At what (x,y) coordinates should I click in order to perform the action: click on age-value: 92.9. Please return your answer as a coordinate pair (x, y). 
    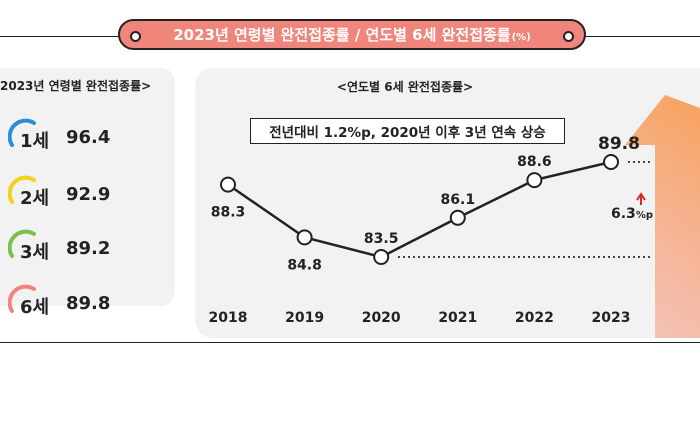
    Looking at the image, I should click on (88, 194).